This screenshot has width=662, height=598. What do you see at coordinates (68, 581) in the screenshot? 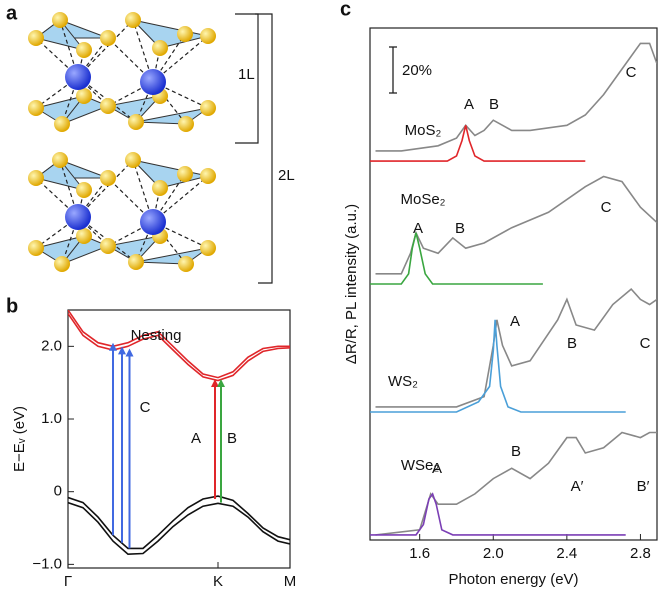
I see `x-tick-label: Γ` at bounding box center [68, 581].